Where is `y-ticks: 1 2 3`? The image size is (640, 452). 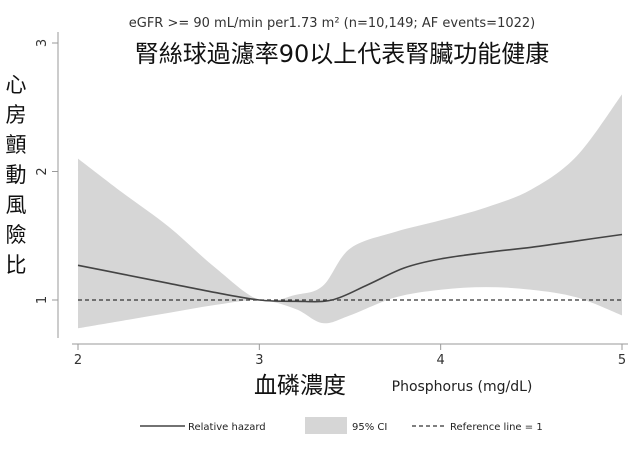
y-ticks: 1 2 3 is located at coordinates (46, 171).